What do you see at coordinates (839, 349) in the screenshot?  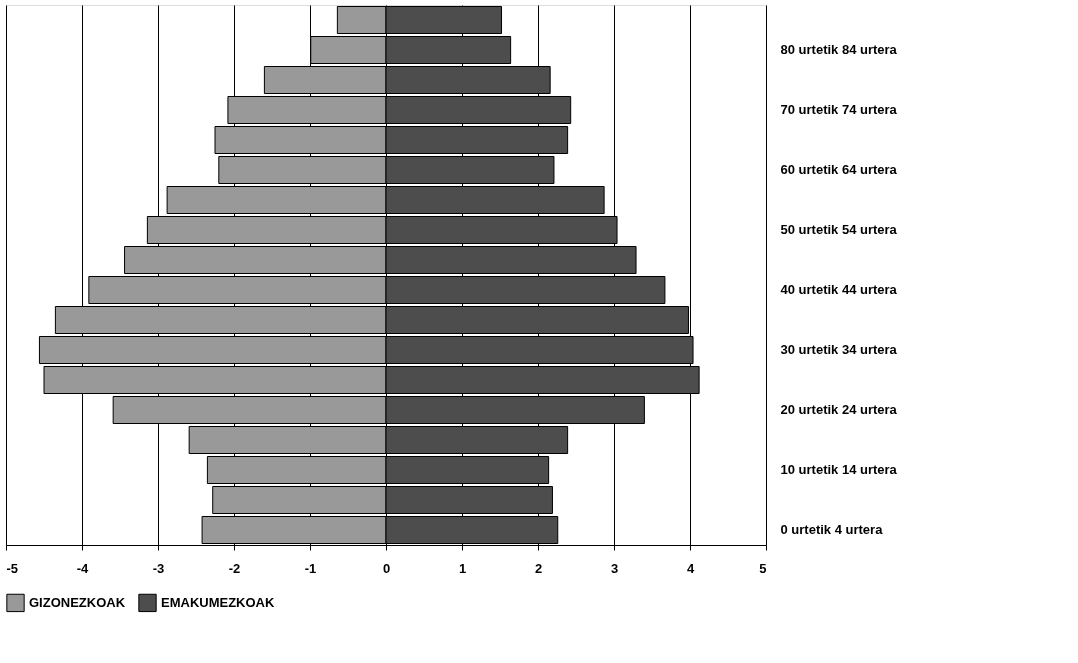 I see `y-tick-label: 30 urtetik 34 urtera` at bounding box center [839, 349].